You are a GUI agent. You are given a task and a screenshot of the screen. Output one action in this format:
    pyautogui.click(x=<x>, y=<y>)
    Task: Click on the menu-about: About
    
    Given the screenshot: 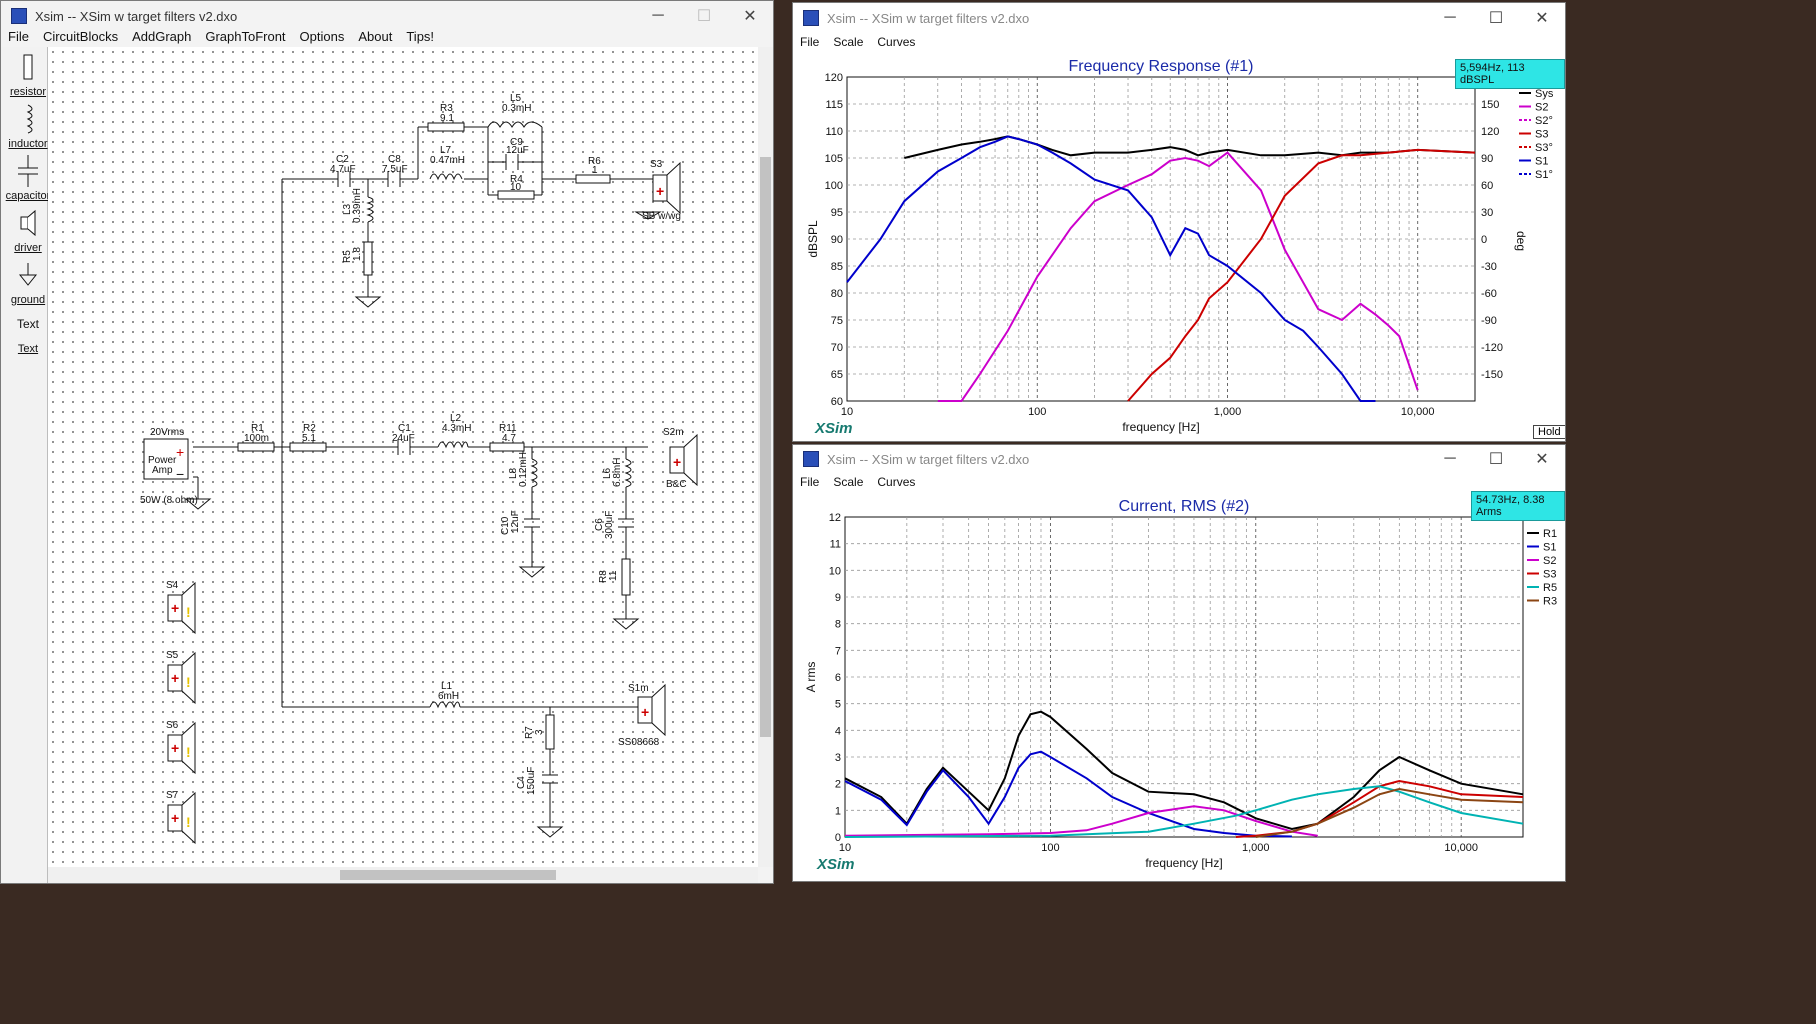 What is the action you would take?
    pyautogui.click(x=375, y=36)
    